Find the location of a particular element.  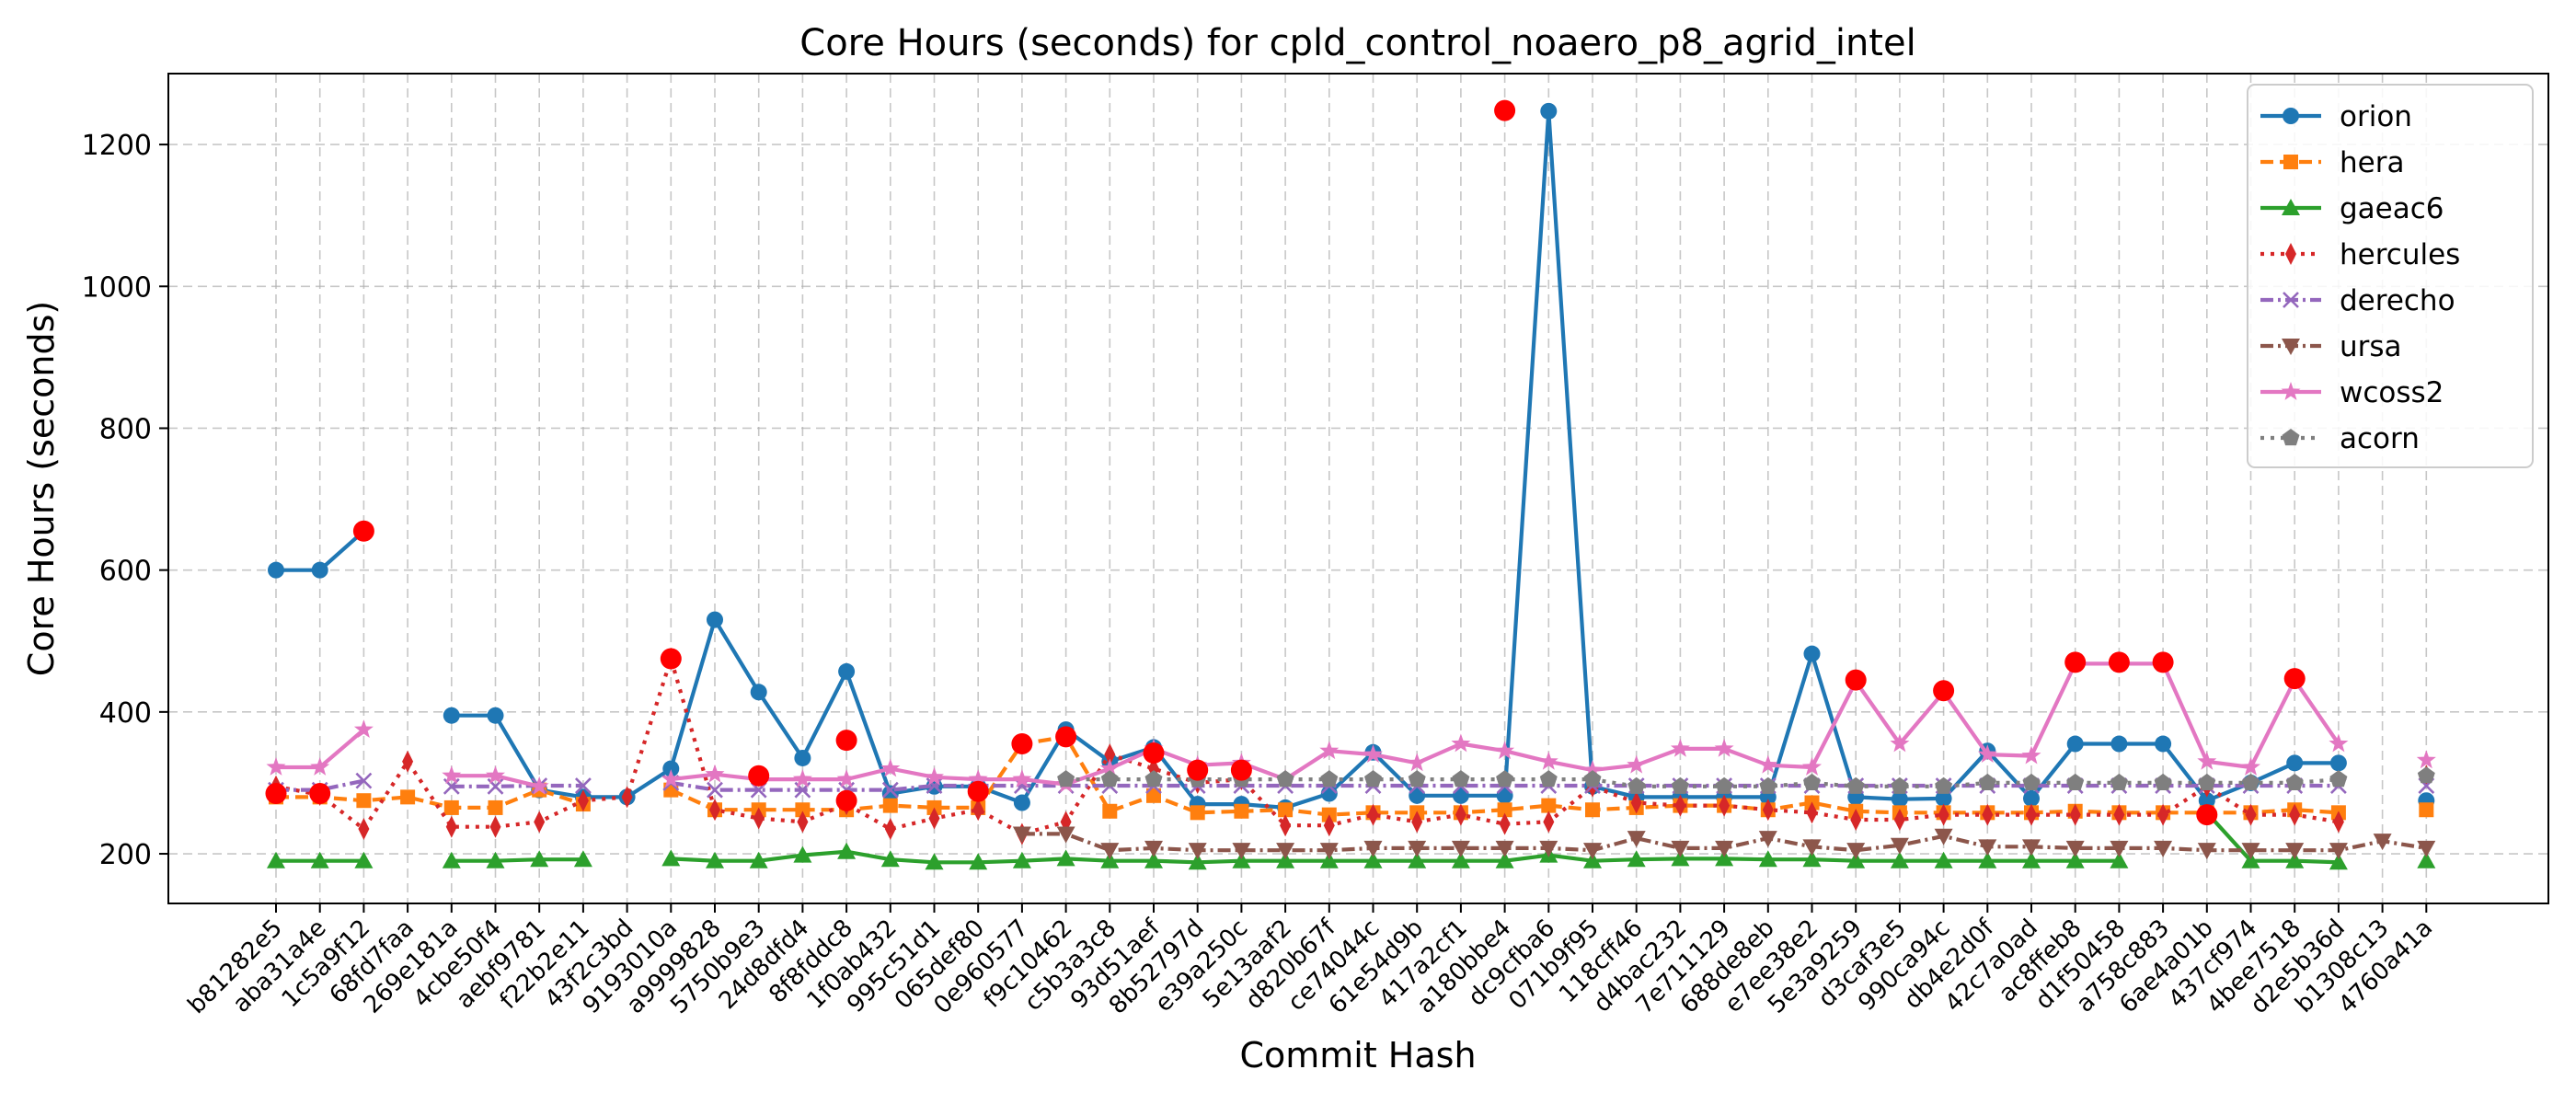

legend-label-hera: hera is located at coordinates (2372, 162).